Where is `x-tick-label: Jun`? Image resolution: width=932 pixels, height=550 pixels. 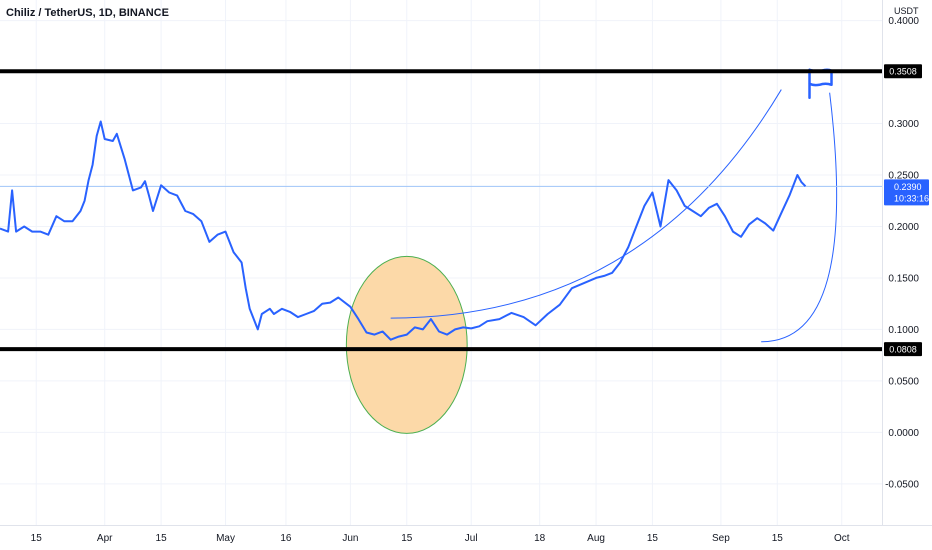
x-tick-label: Jun is located at coordinates (350, 538).